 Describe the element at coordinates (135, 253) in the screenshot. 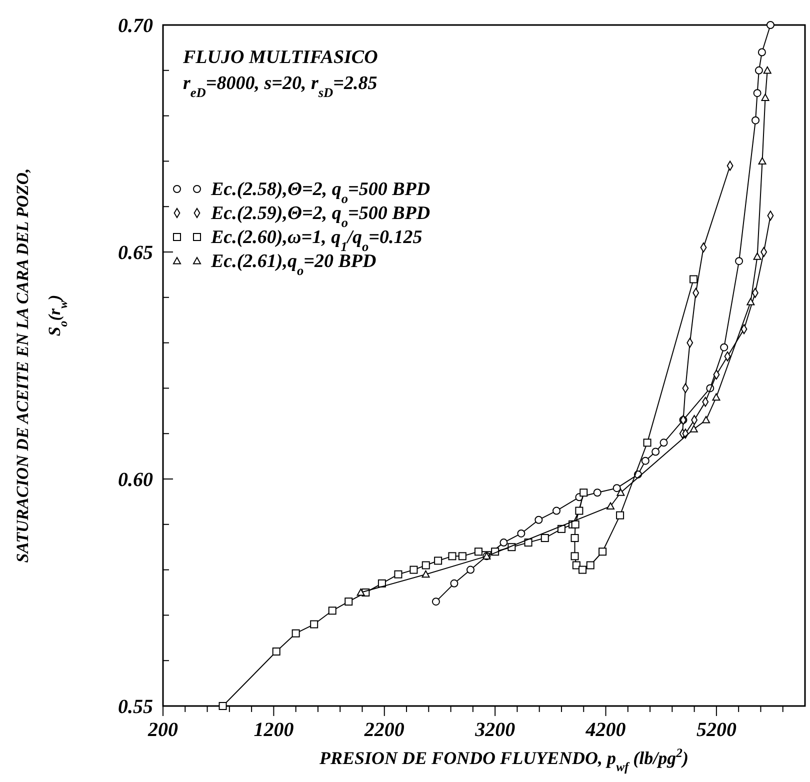

I see `y-tick-label: 0.65` at that location.